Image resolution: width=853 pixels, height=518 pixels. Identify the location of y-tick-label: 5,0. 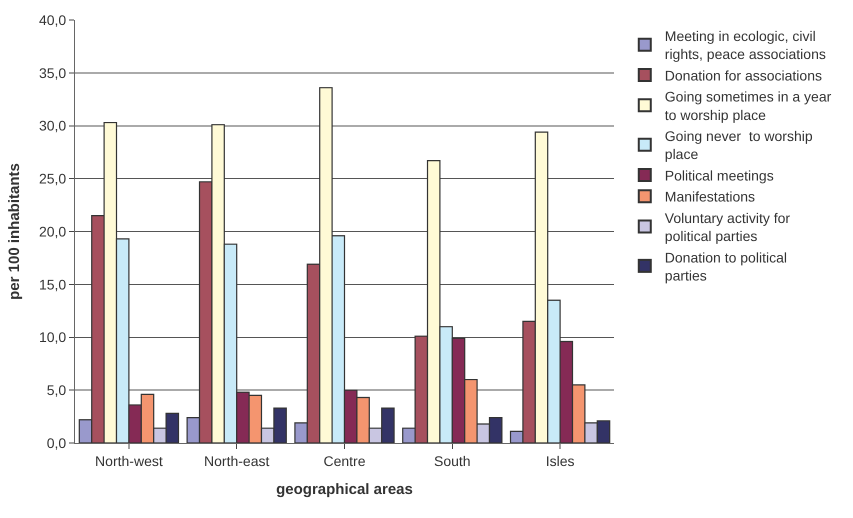
(56, 390).